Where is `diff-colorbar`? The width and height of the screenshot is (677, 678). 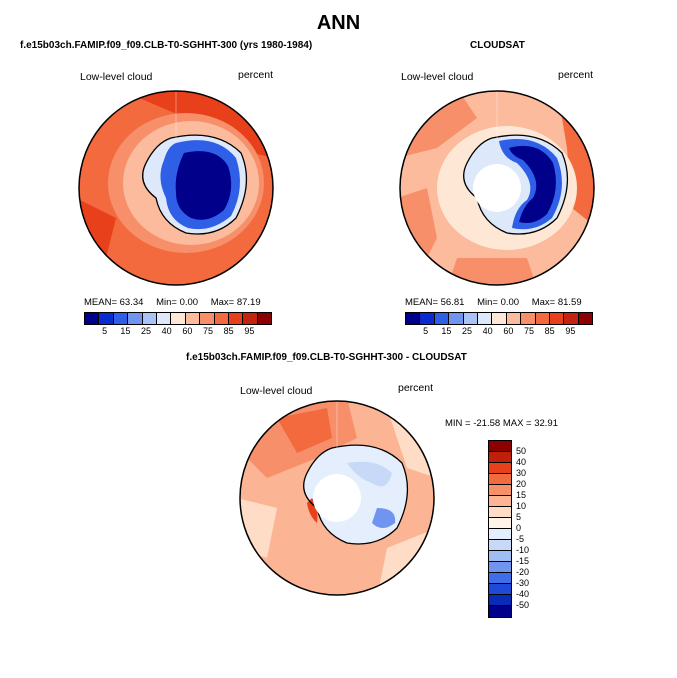
diff-colorbar is located at coordinates (500, 529).